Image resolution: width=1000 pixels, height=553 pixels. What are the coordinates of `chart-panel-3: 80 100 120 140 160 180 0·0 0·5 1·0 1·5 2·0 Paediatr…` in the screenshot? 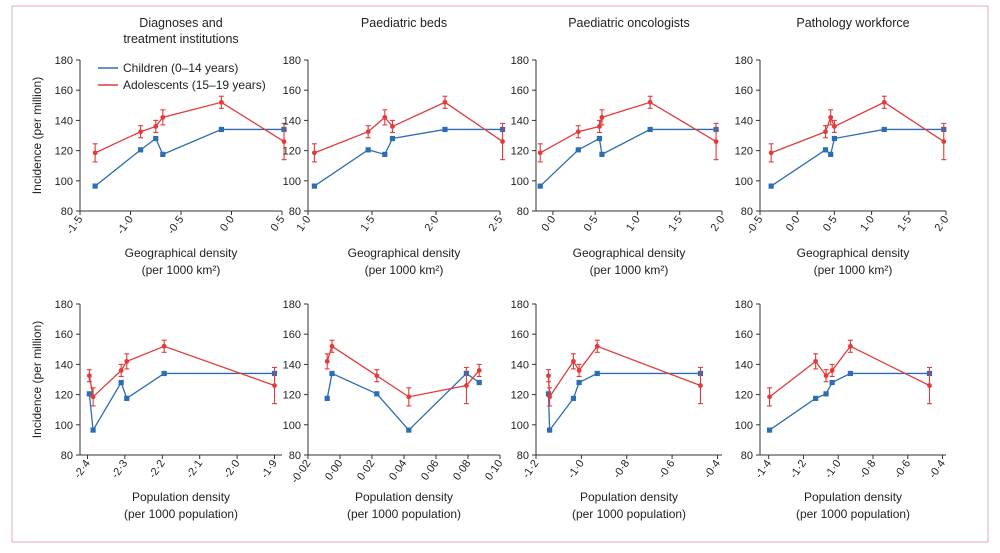 It's located at (619, 146).